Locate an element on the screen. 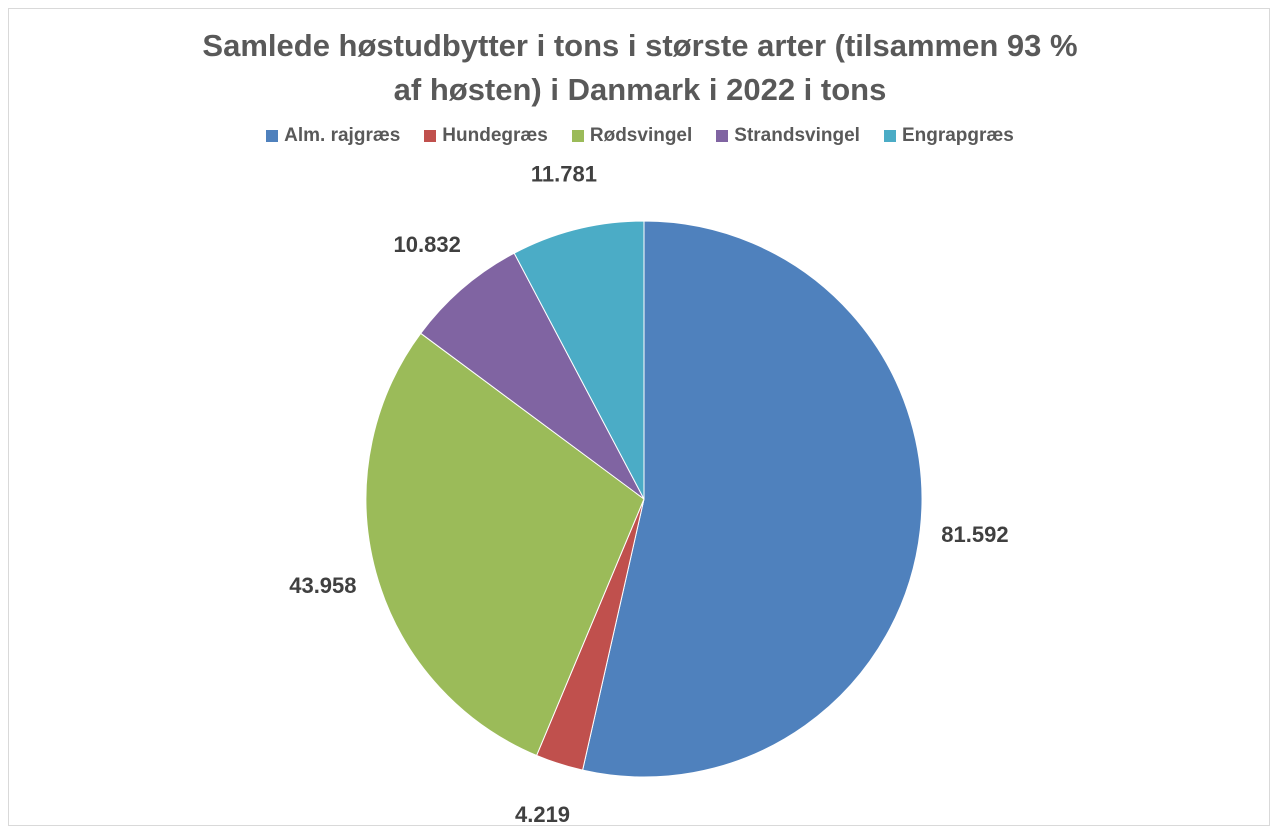 This screenshot has height=834, width=1280. legend-entry: Rødsvingel is located at coordinates (632, 136).